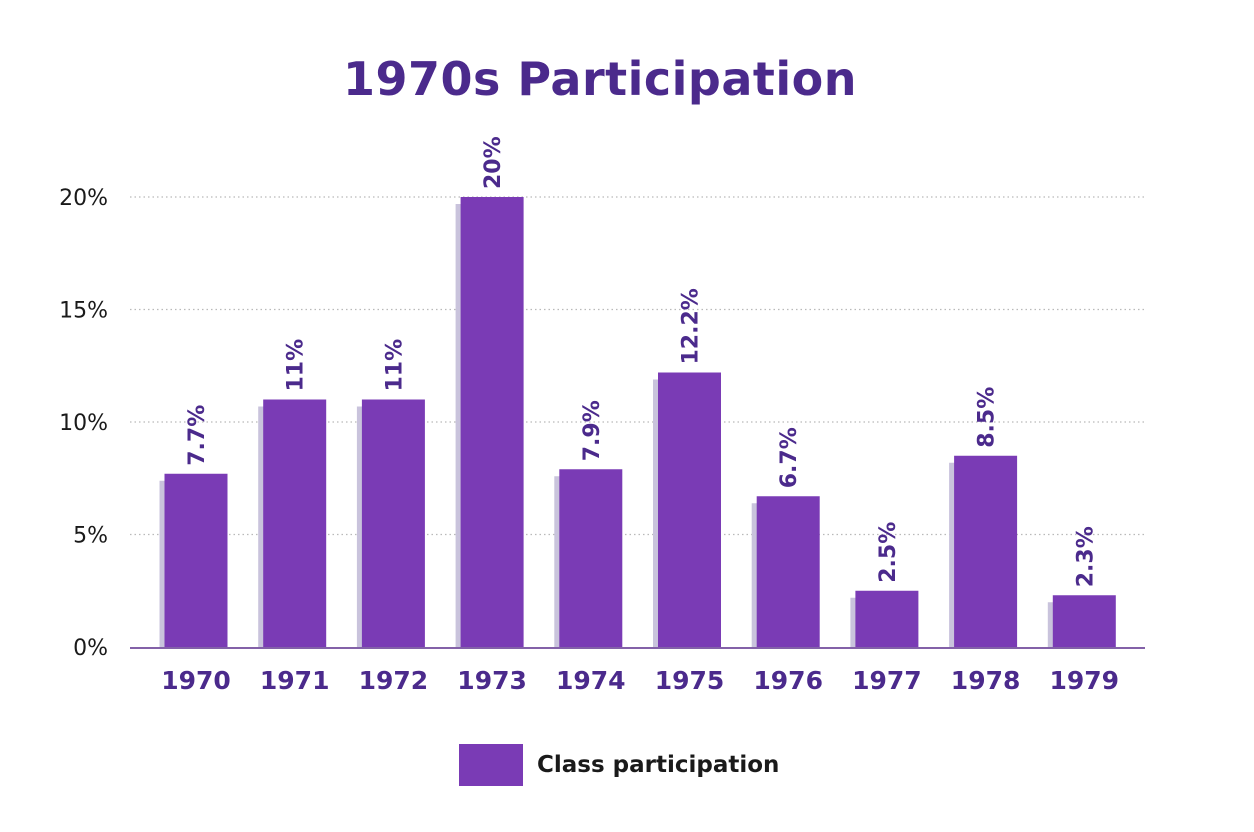  Describe the element at coordinates (394, 680) in the screenshot. I see `x-tick-label: 1972` at that location.